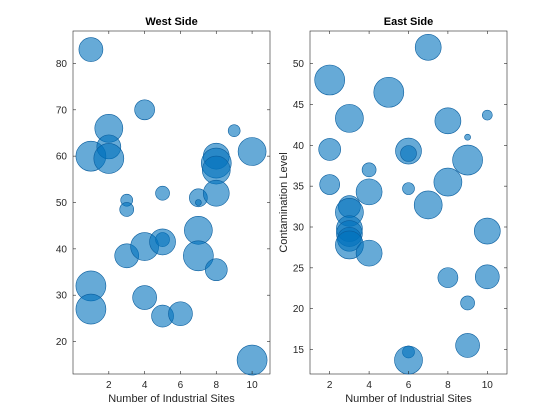 This screenshot has height=420, width=560. Describe the element at coordinates (409, 385) in the screenshot. I see `x-tick-label-east-side: 6` at that location.